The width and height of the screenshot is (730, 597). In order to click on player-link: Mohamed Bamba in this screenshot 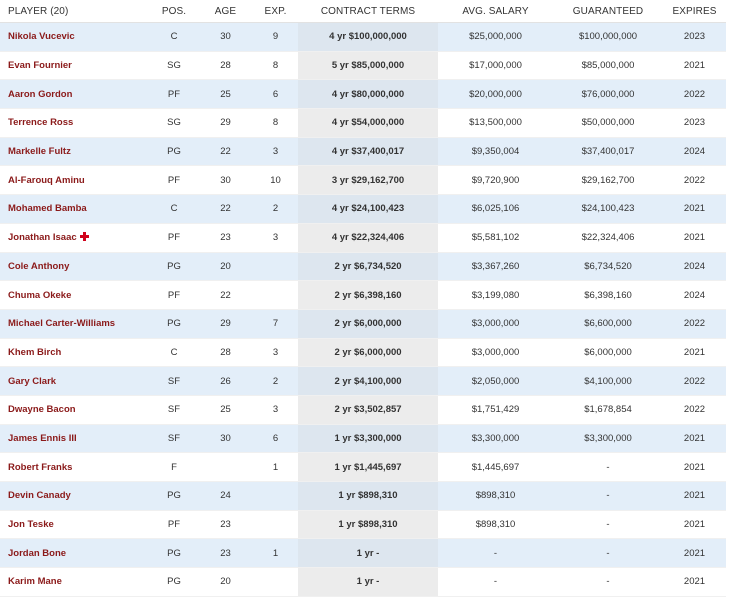, I will do `click(47, 209)`.